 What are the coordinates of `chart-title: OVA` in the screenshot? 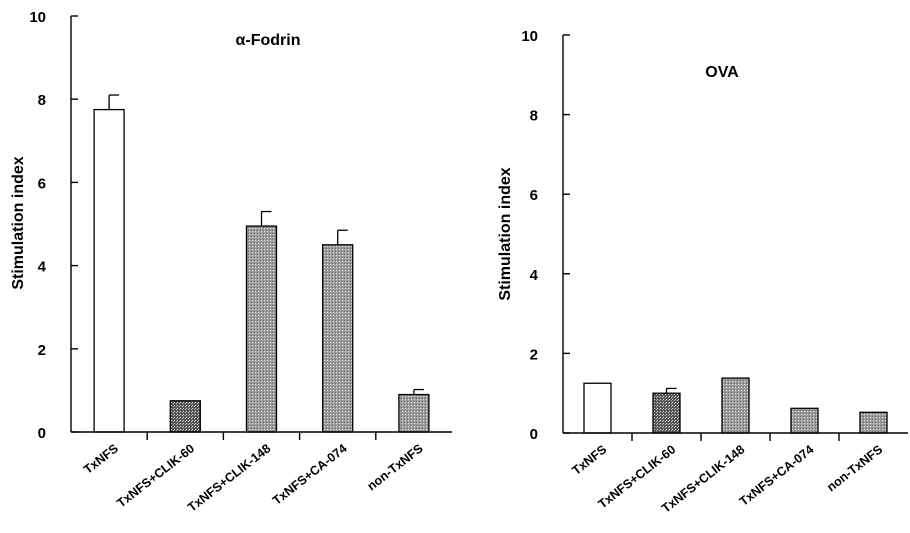 It's located at (722, 72).